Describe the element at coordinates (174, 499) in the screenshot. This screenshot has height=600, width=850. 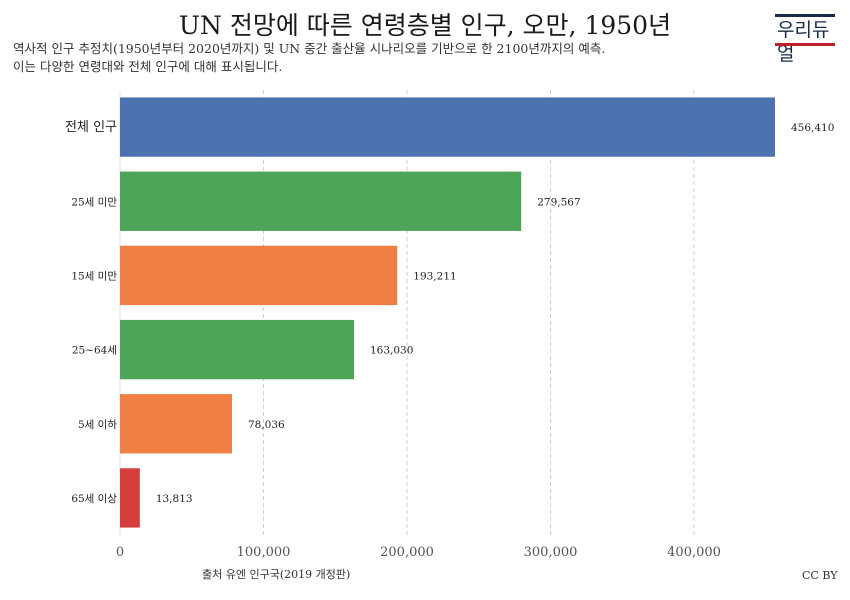
I see `value-label: 13,813` at that location.